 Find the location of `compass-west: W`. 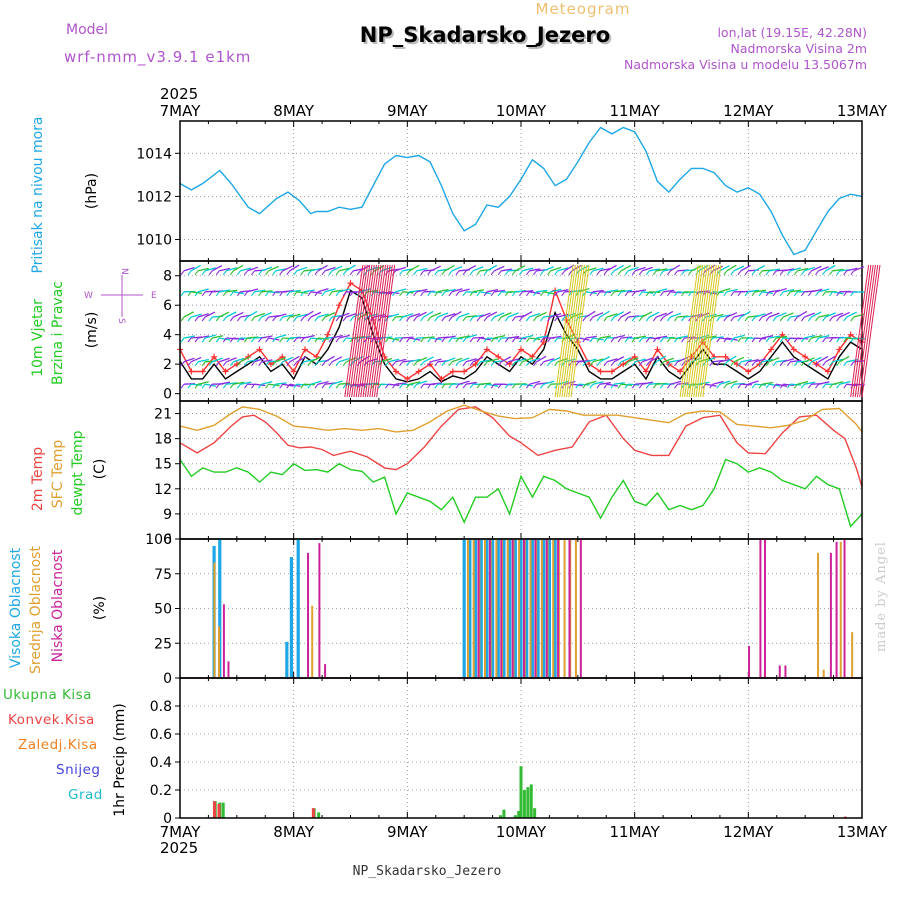

compass-west: W is located at coordinates (88, 296).